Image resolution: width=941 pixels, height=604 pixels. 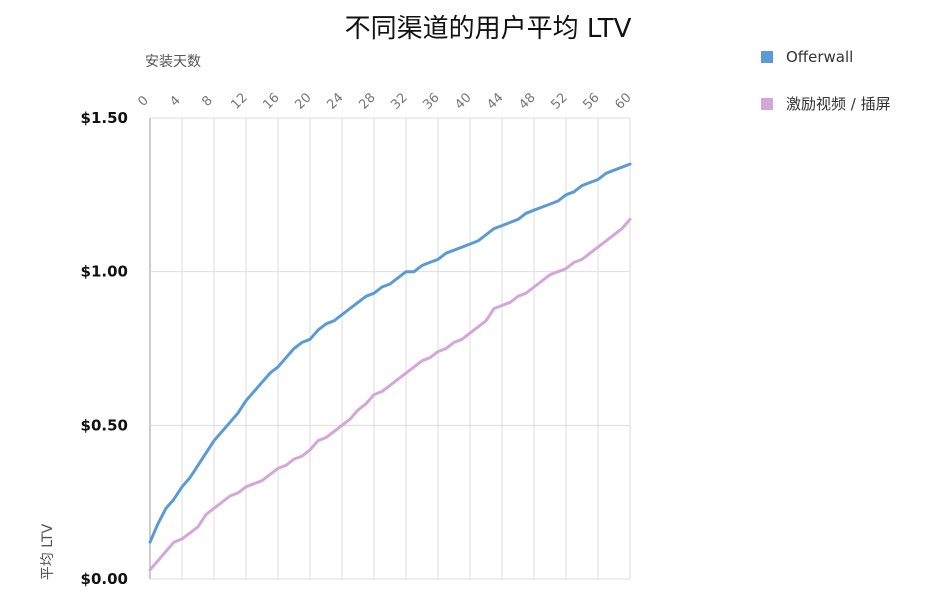 I want to click on y-tick-label: $0.50, so click(x=104, y=425).